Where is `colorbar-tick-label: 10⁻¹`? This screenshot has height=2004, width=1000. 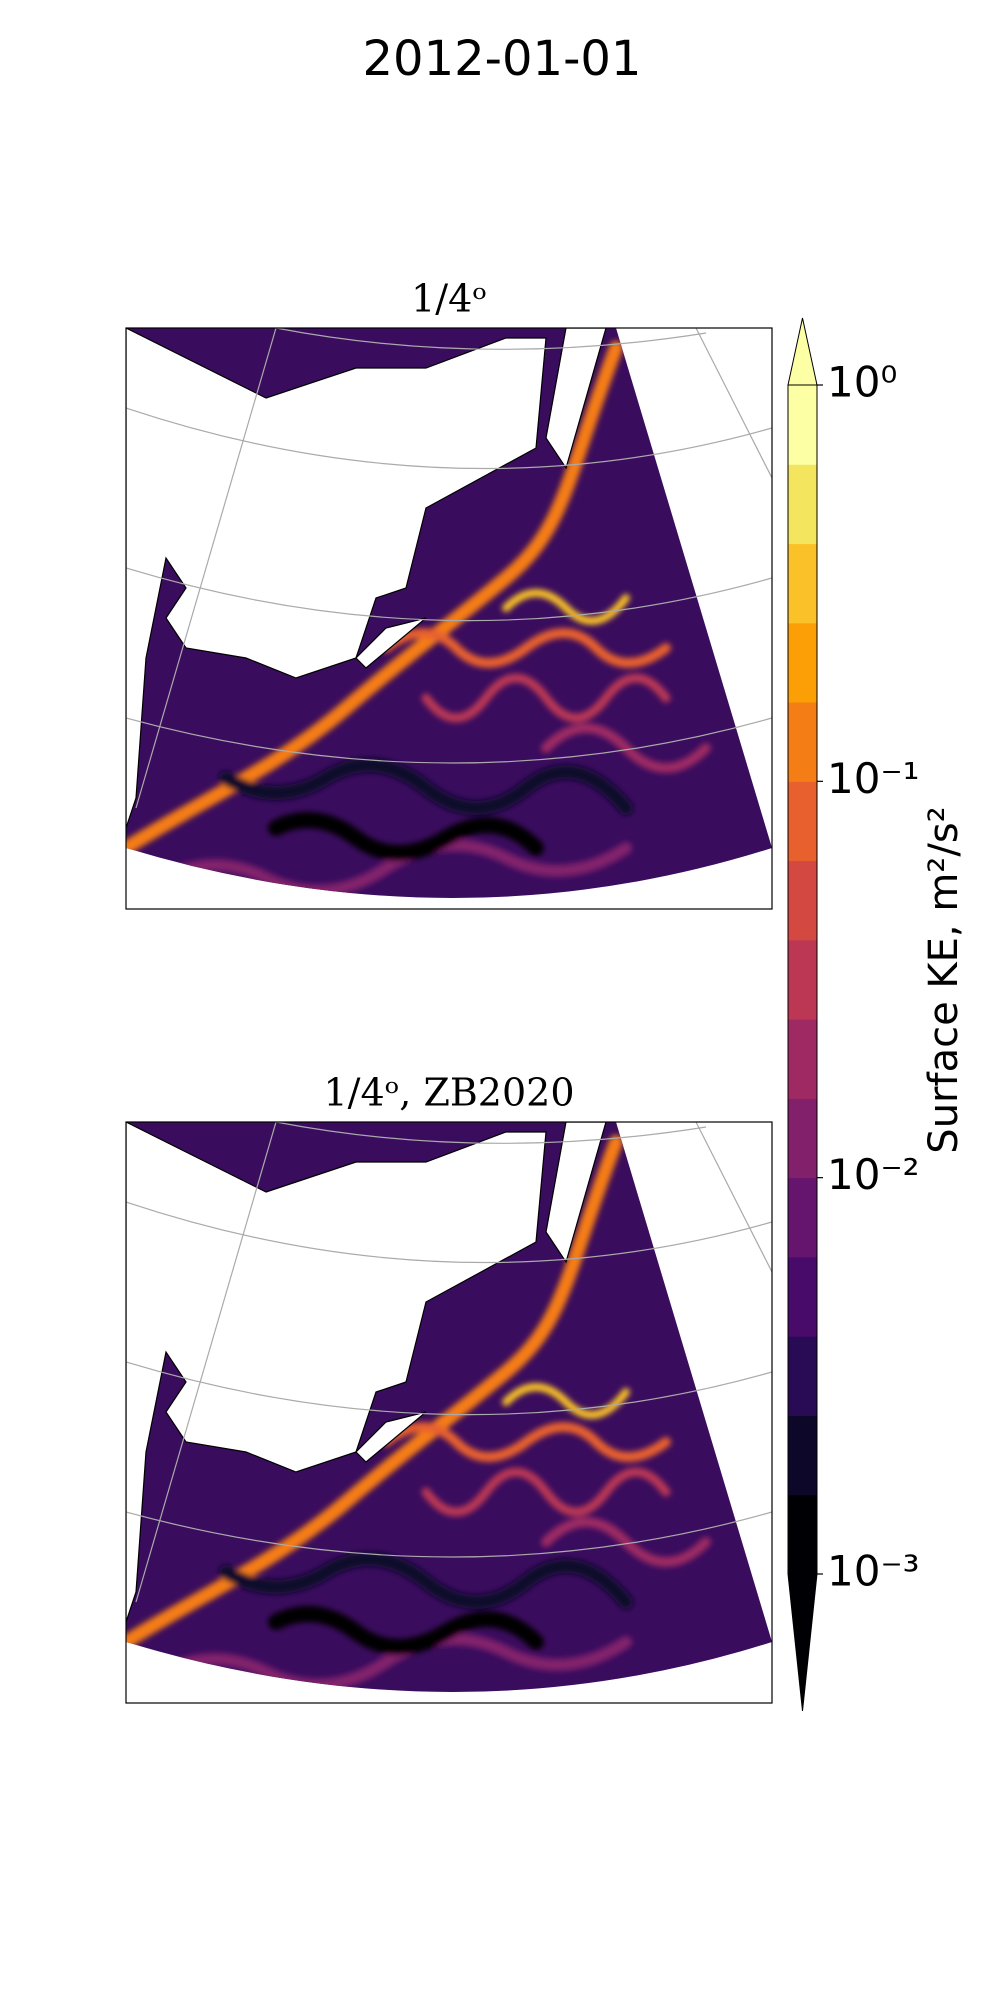 colorbar-tick-label: 10⁻¹ is located at coordinates (873, 778).